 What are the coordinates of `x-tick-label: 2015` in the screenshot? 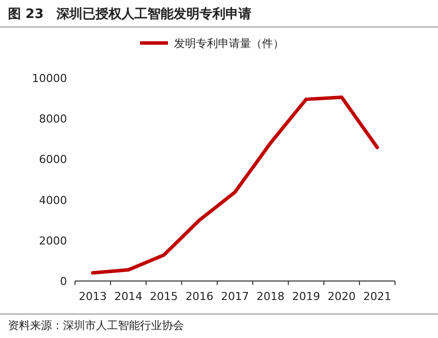 It's located at (164, 296).